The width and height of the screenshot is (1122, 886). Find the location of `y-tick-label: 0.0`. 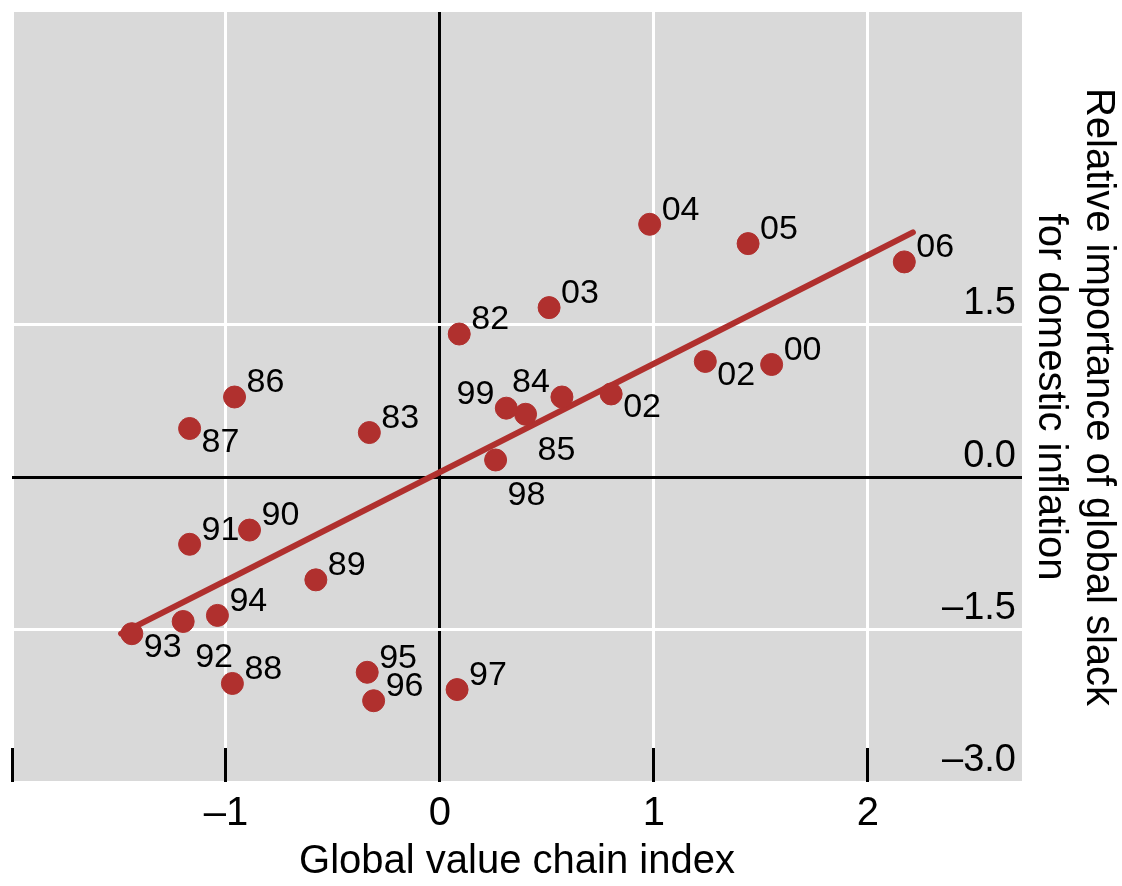

y-tick-label: 0.0 is located at coordinates (989, 453).